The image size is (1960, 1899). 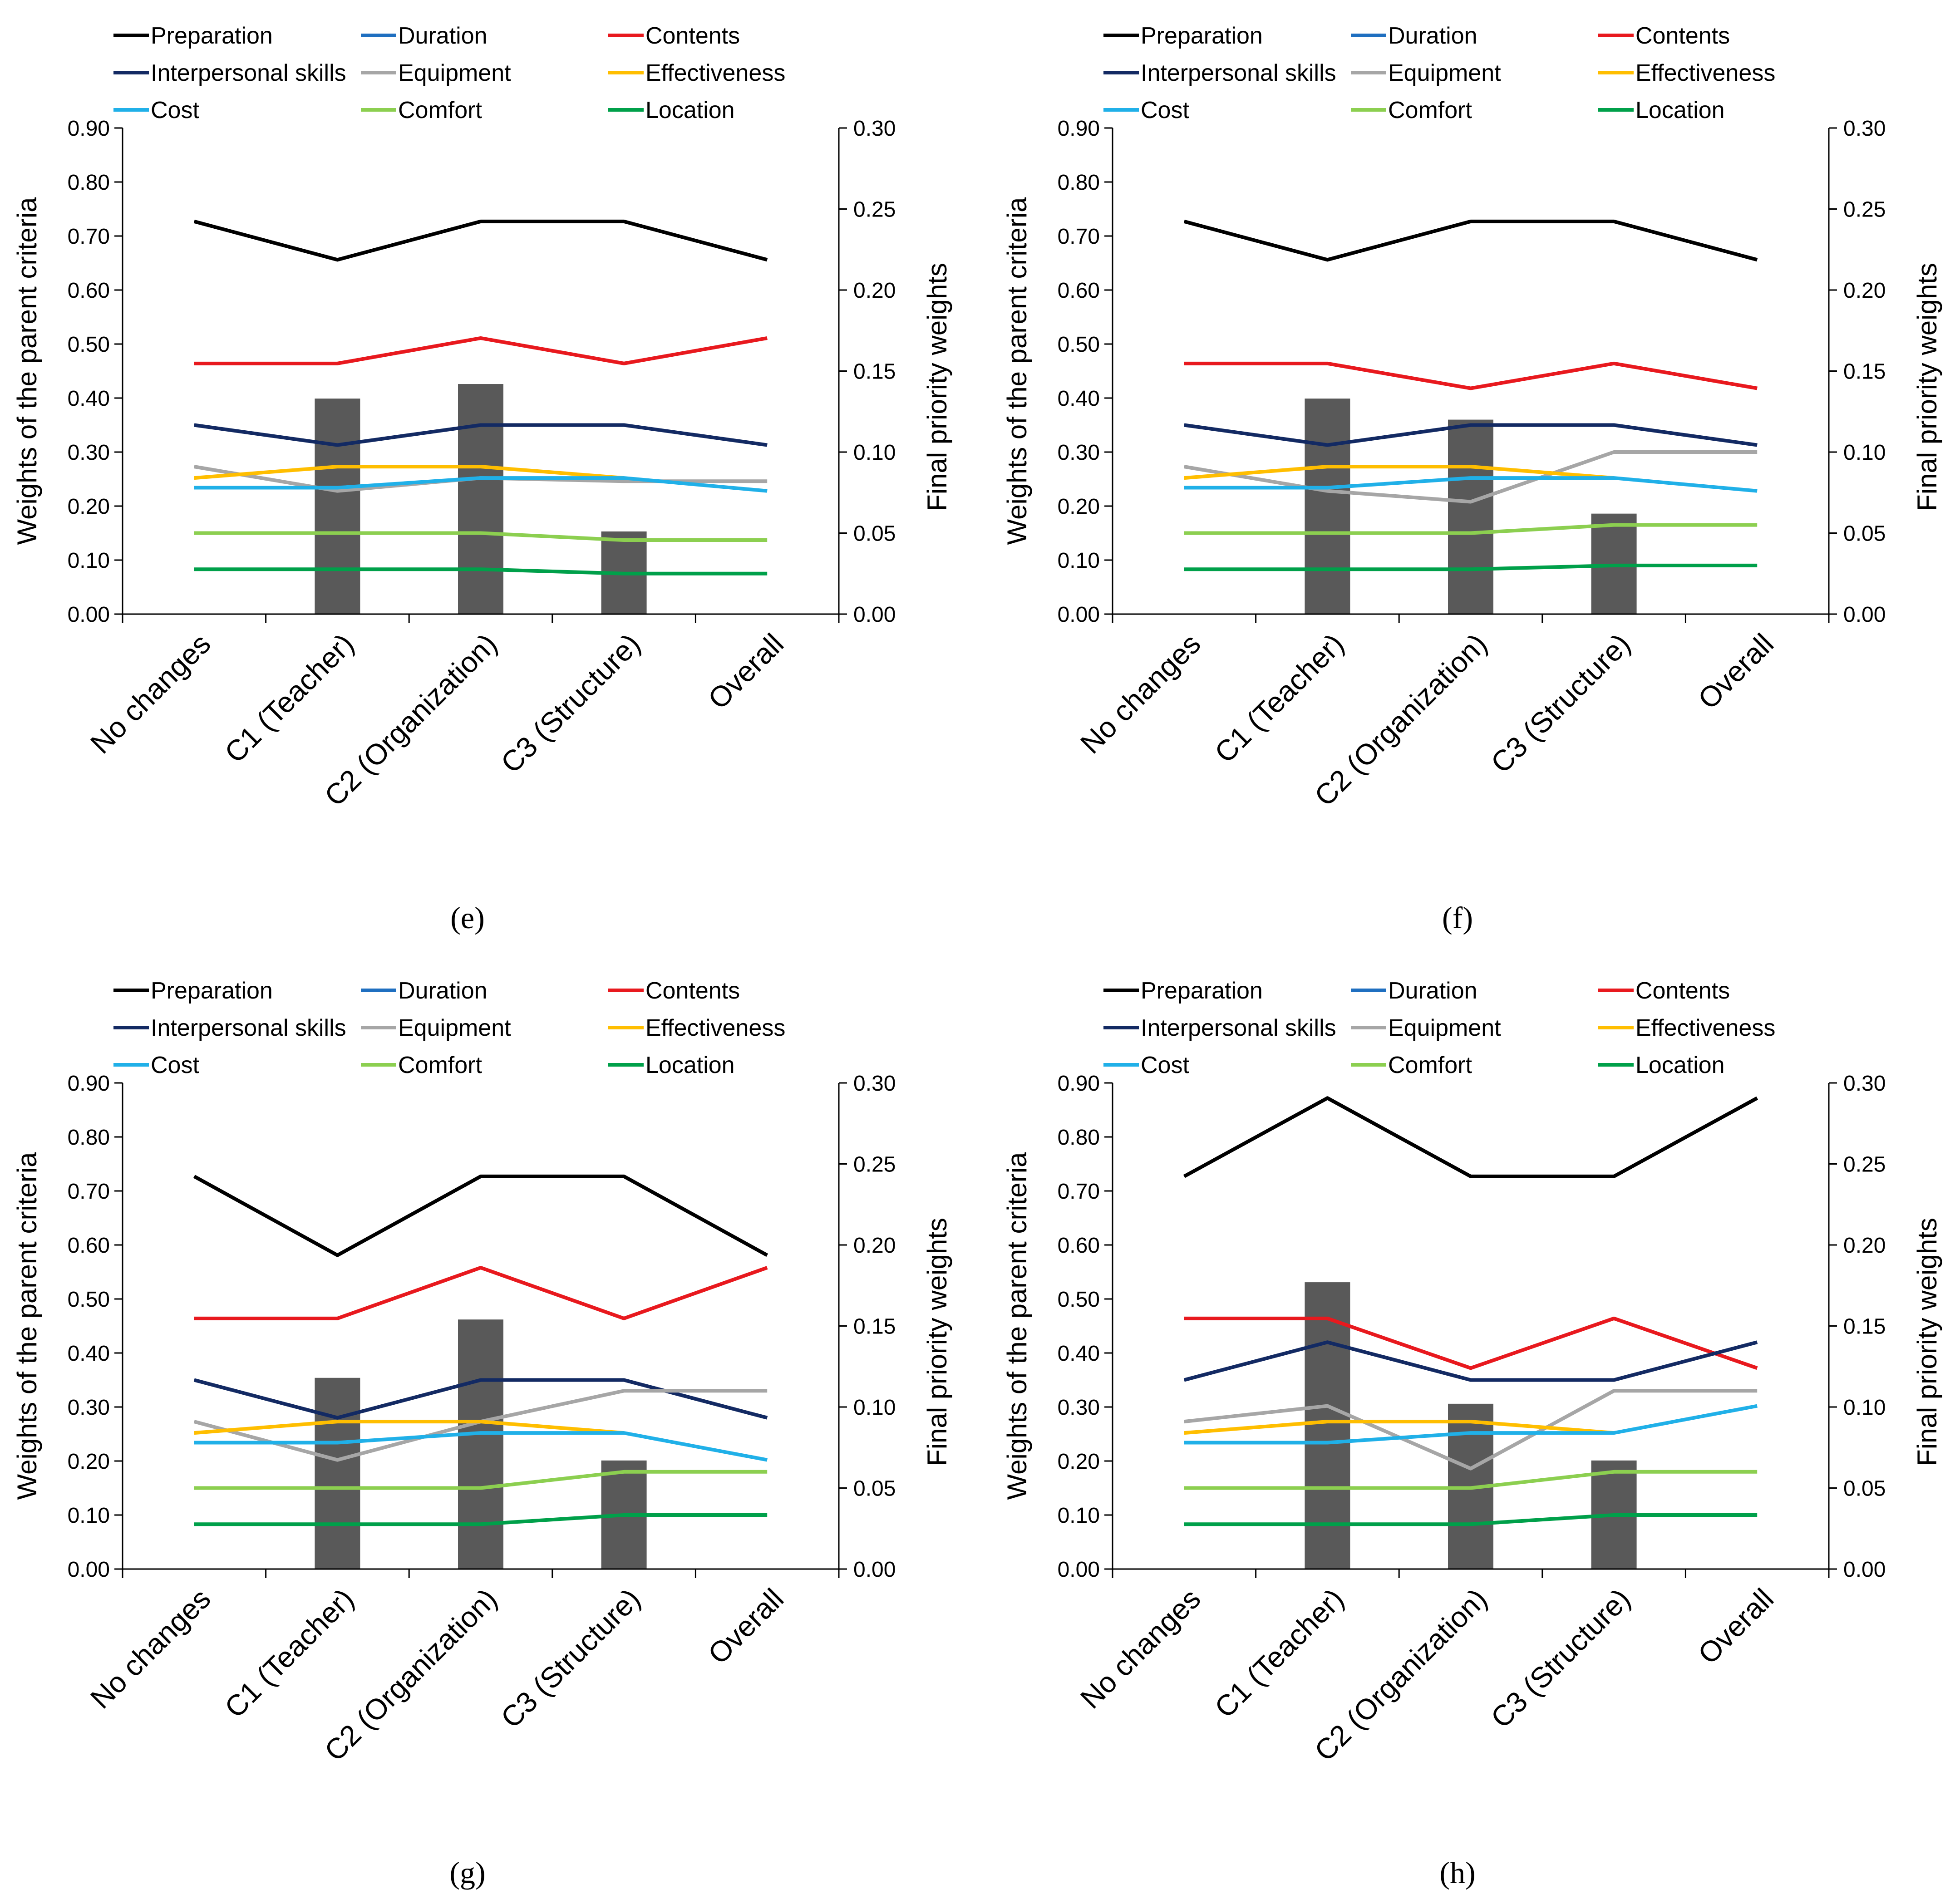 What do you see at coordinates (1165, 1065) in the screenshot?
I see `legend-label: Cost` at bounding box center [1165, 1065].